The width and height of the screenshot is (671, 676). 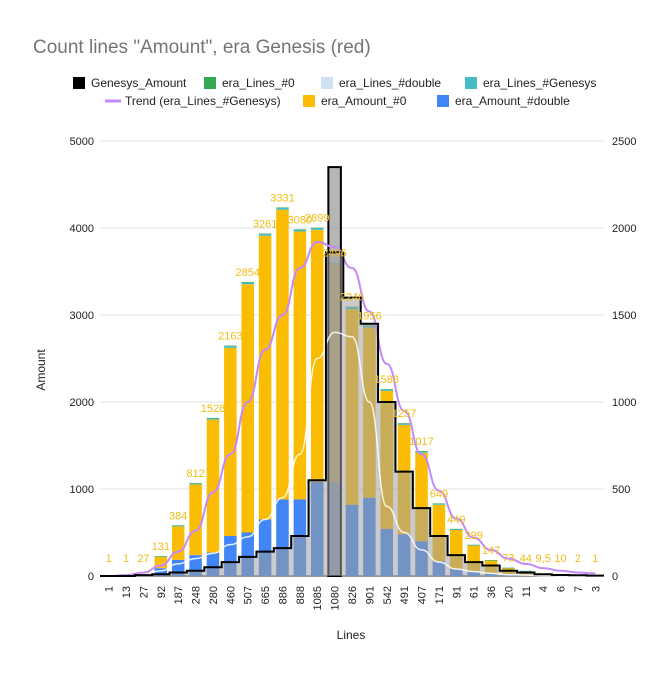 What do you see at coordinates (387, 380) in the screenshot?
I see `data-label: 1588` at bounding box center [387, 380].